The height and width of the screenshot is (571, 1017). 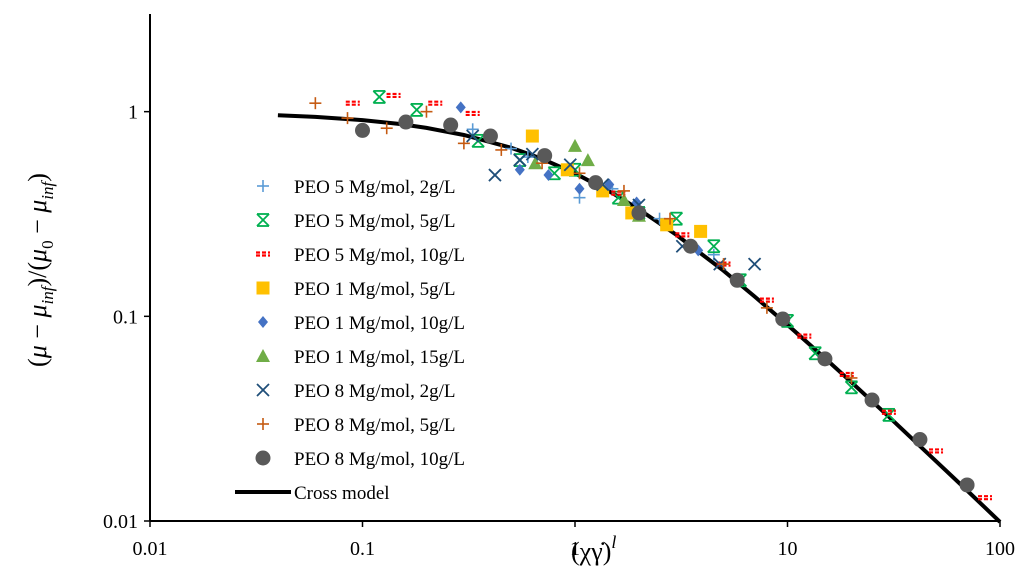 I want to click on legend-item: PEO 8 Mg/mol, 2g/L, so click(x=356, y=391).